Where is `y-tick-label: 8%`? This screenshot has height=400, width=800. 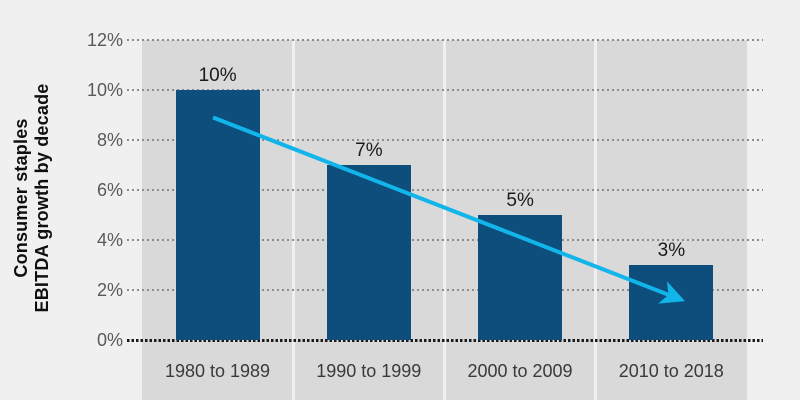 y-tick-label: 8% is located at coordinates (109, 140).